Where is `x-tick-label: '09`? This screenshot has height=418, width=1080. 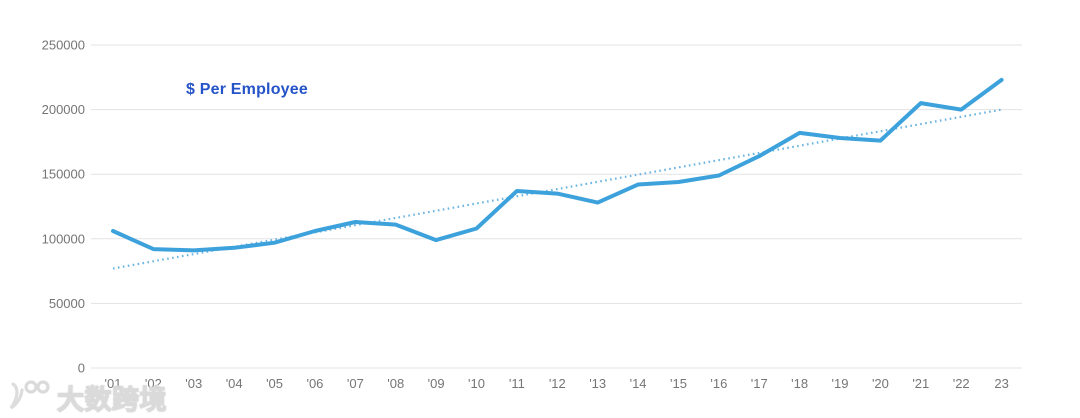
x-tick-label: '09 is located at coordinates (436, 383).